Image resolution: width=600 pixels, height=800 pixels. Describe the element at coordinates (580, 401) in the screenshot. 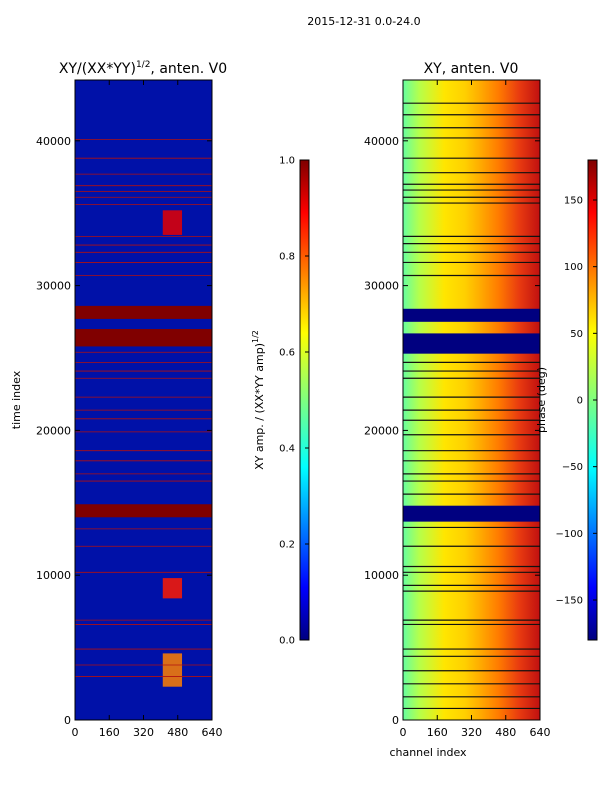

I see `phase-cbar-tick-label-3: 0` at that location.